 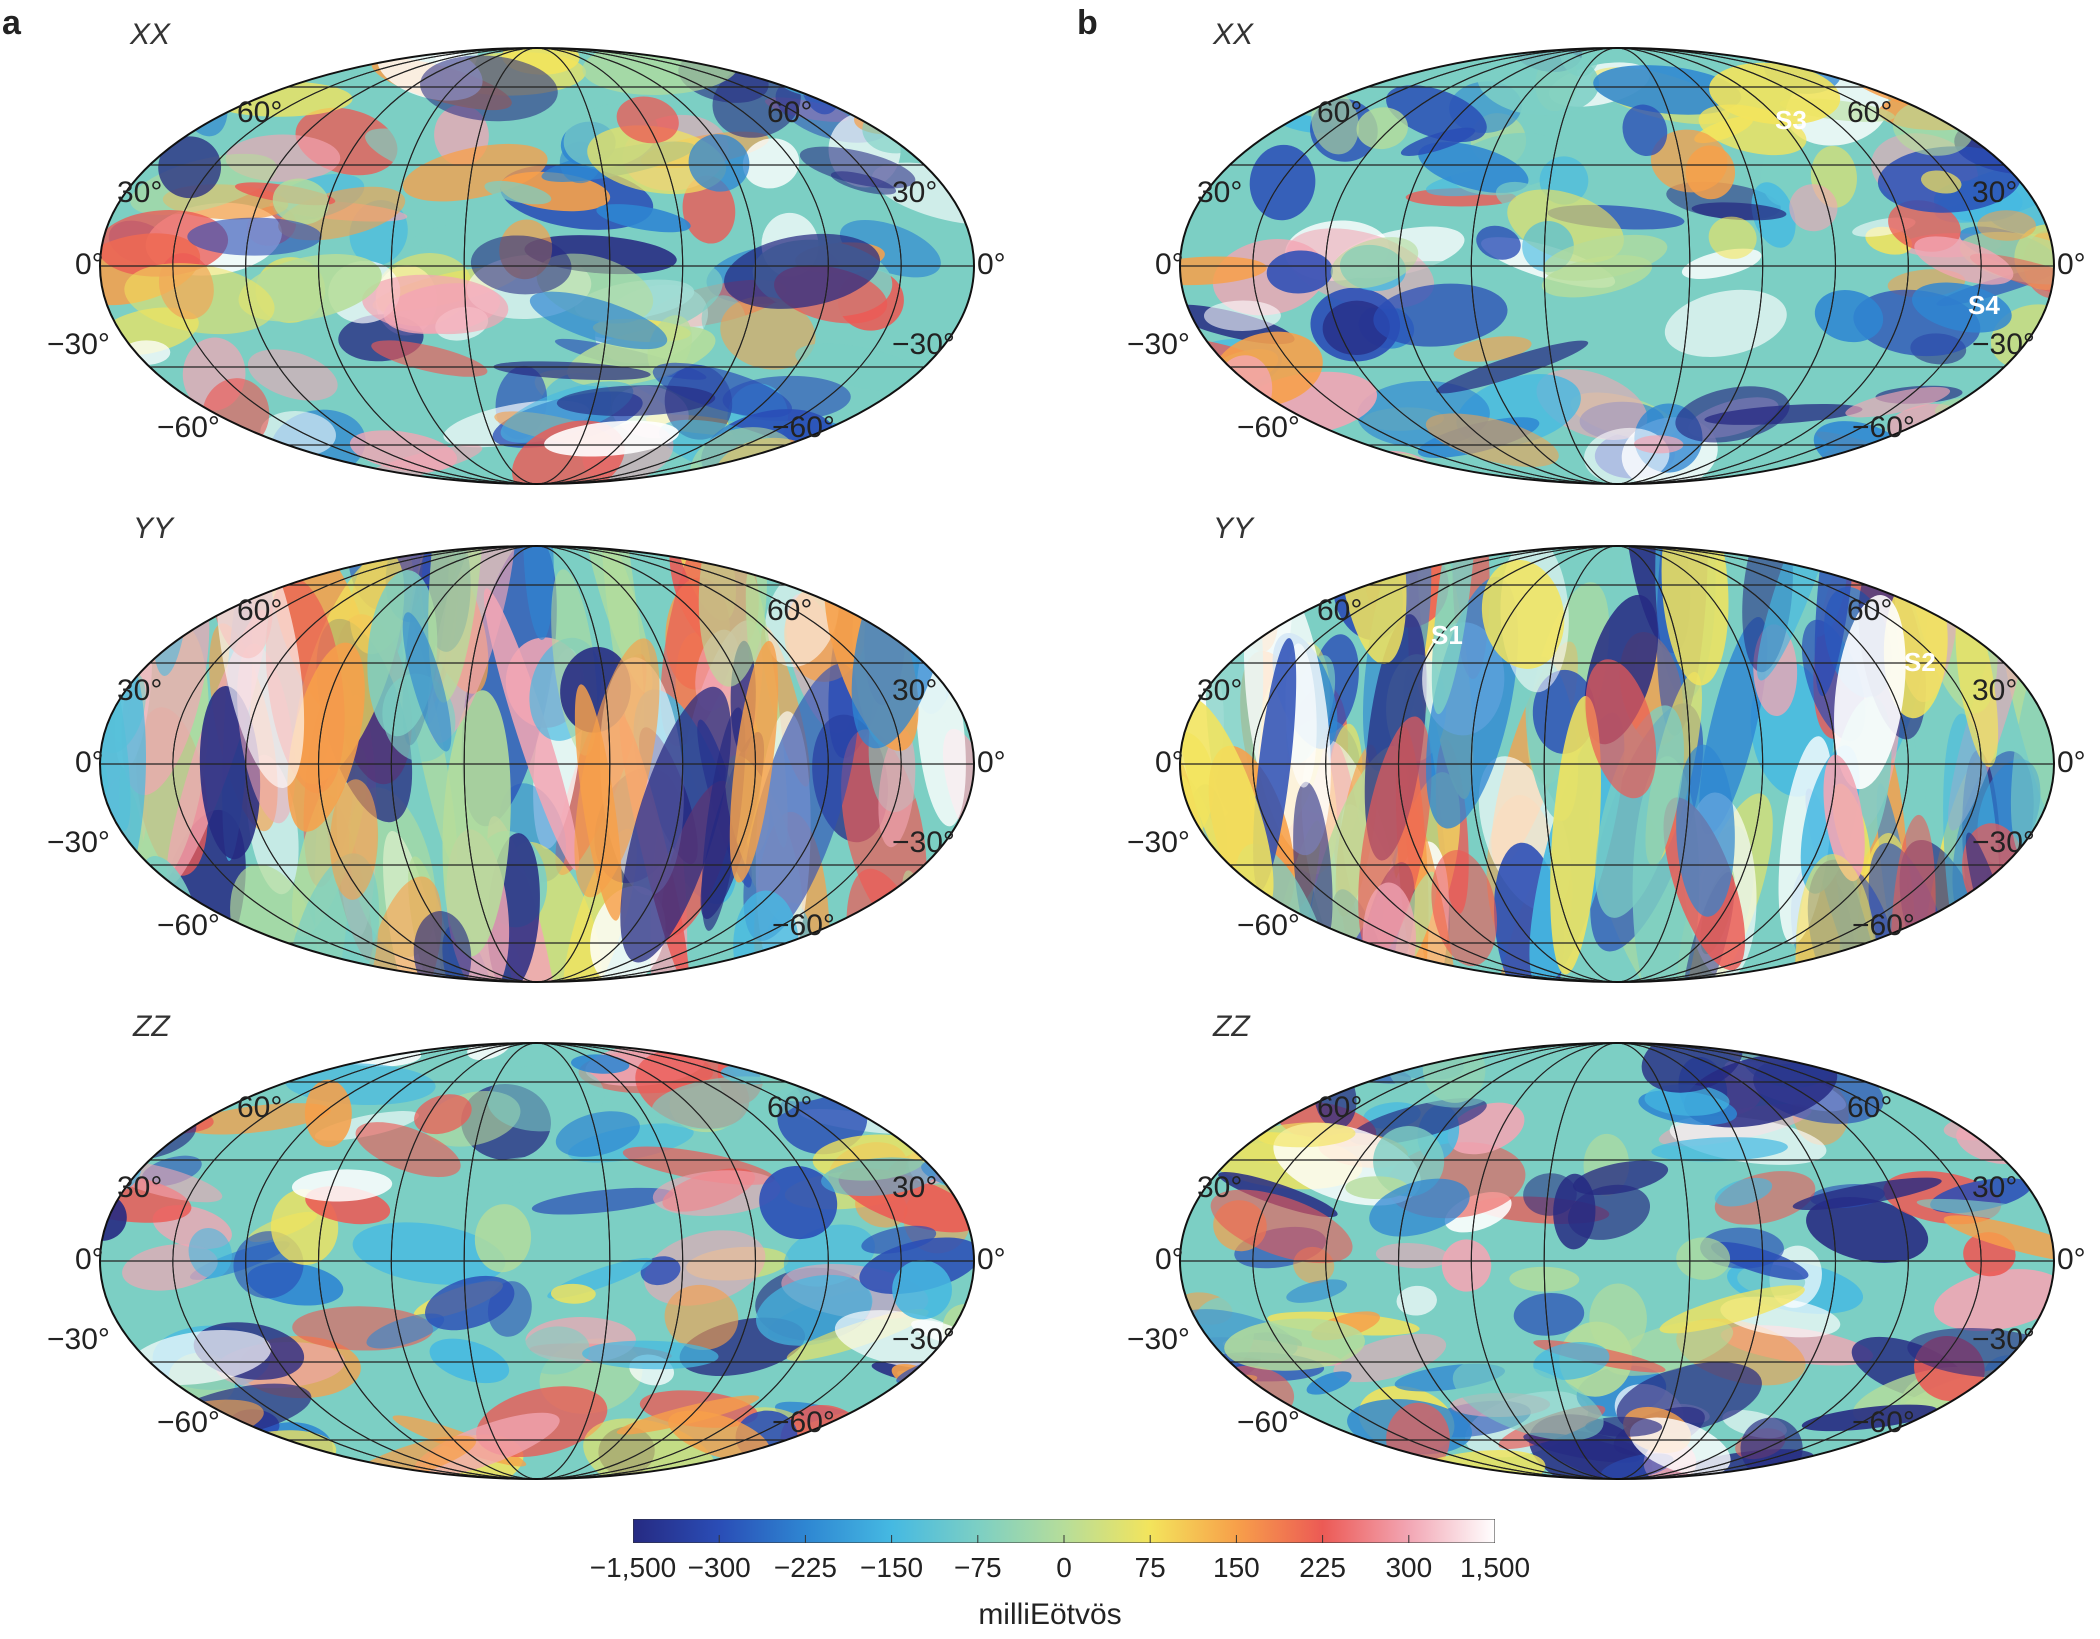 I want to click on lat-label-eq-l-b-zz: 0°, so click(x=1169, y=1259).